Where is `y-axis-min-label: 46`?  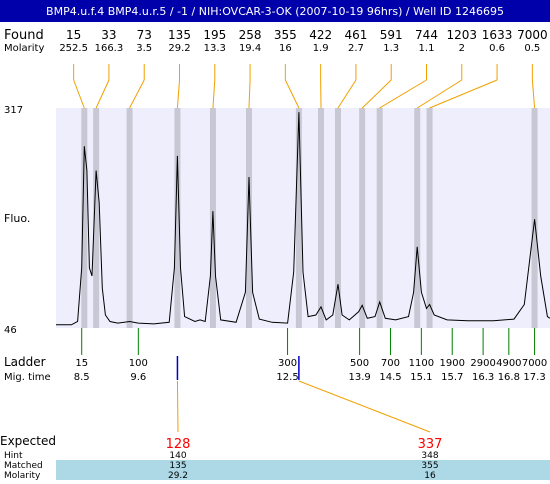 y-axis-min-label: 46 is located at coordinates (10, 330).